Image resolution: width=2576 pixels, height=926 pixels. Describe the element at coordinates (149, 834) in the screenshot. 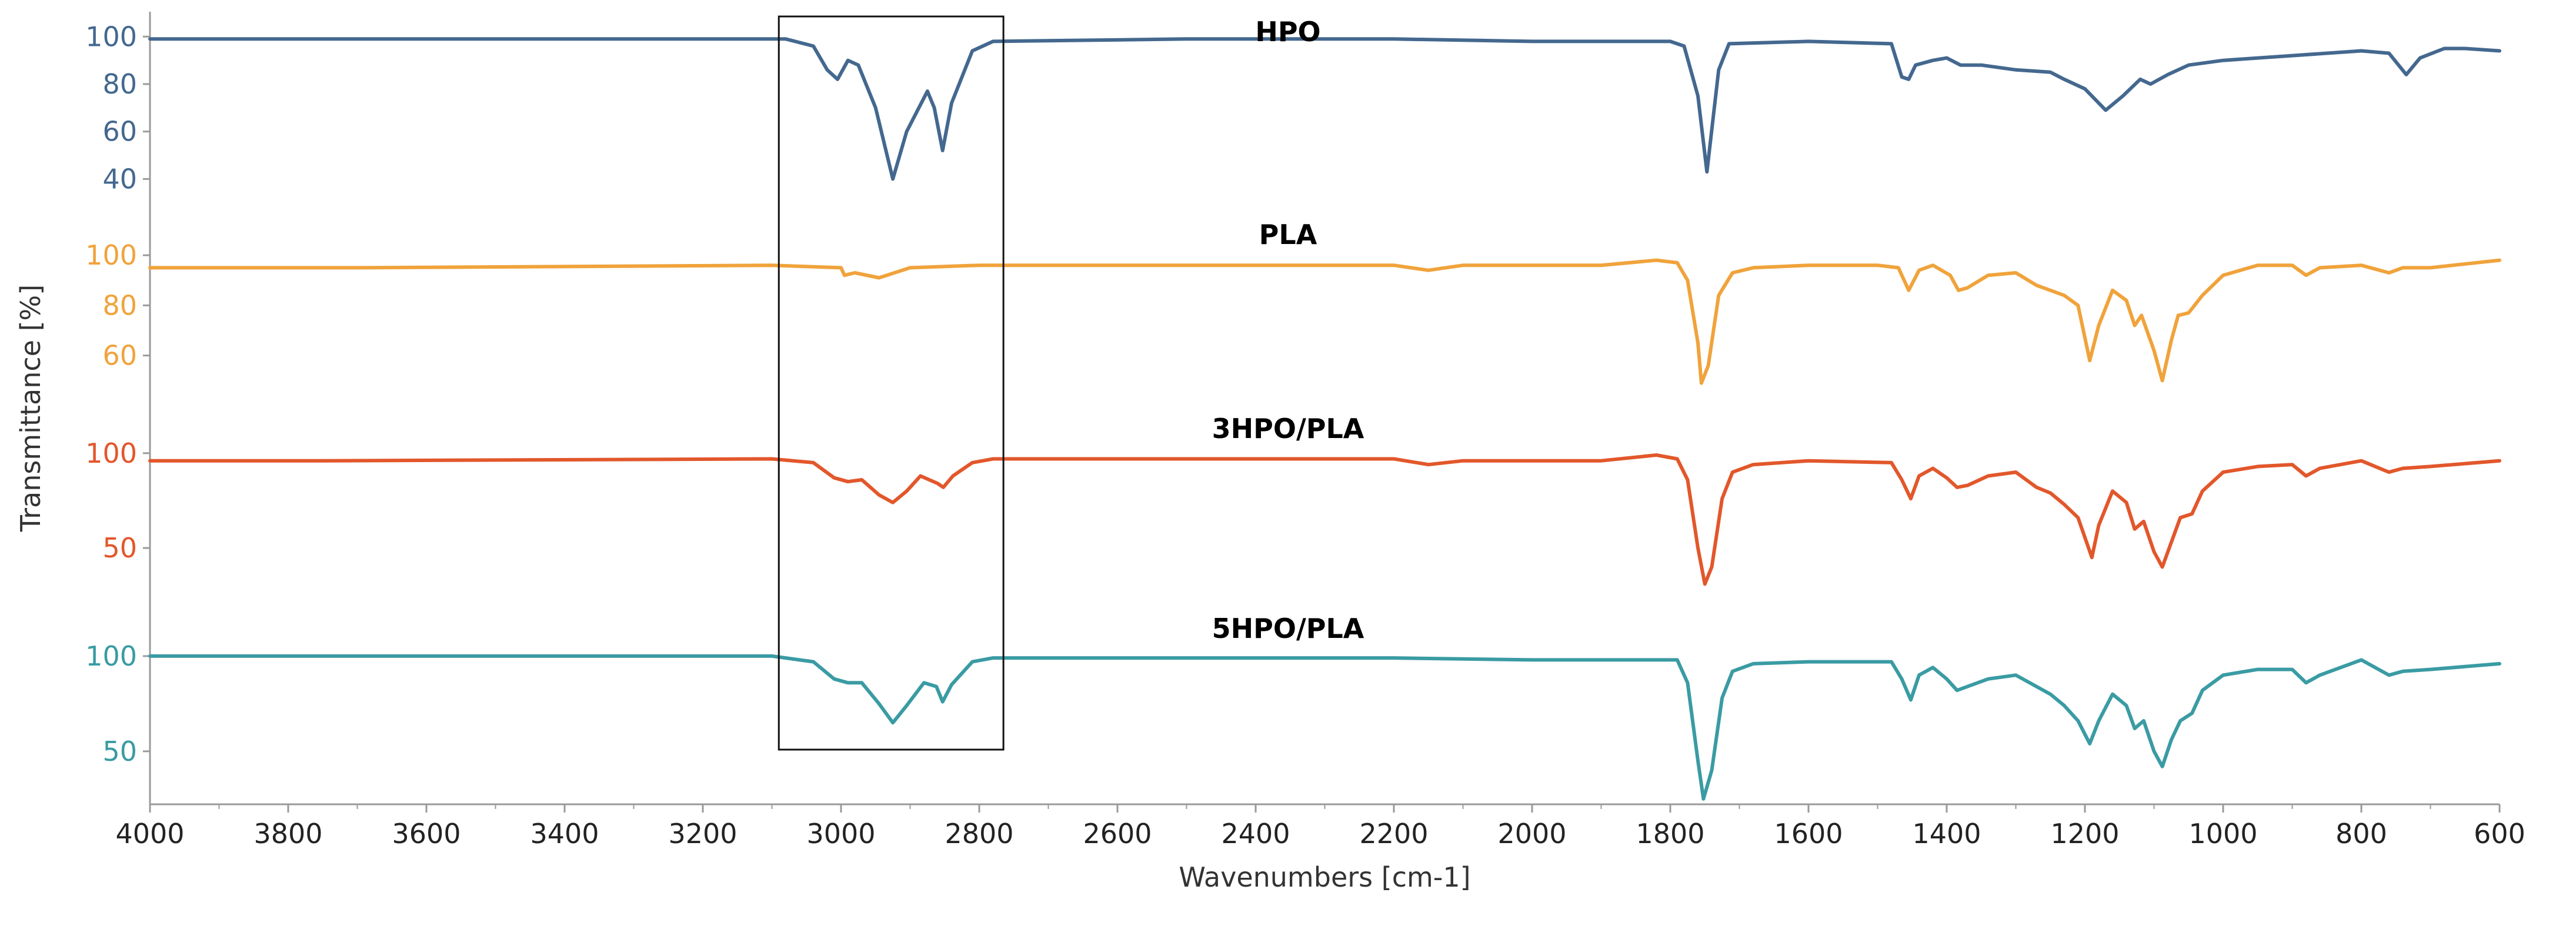

I see `x-tick-label: 4000` at that location.